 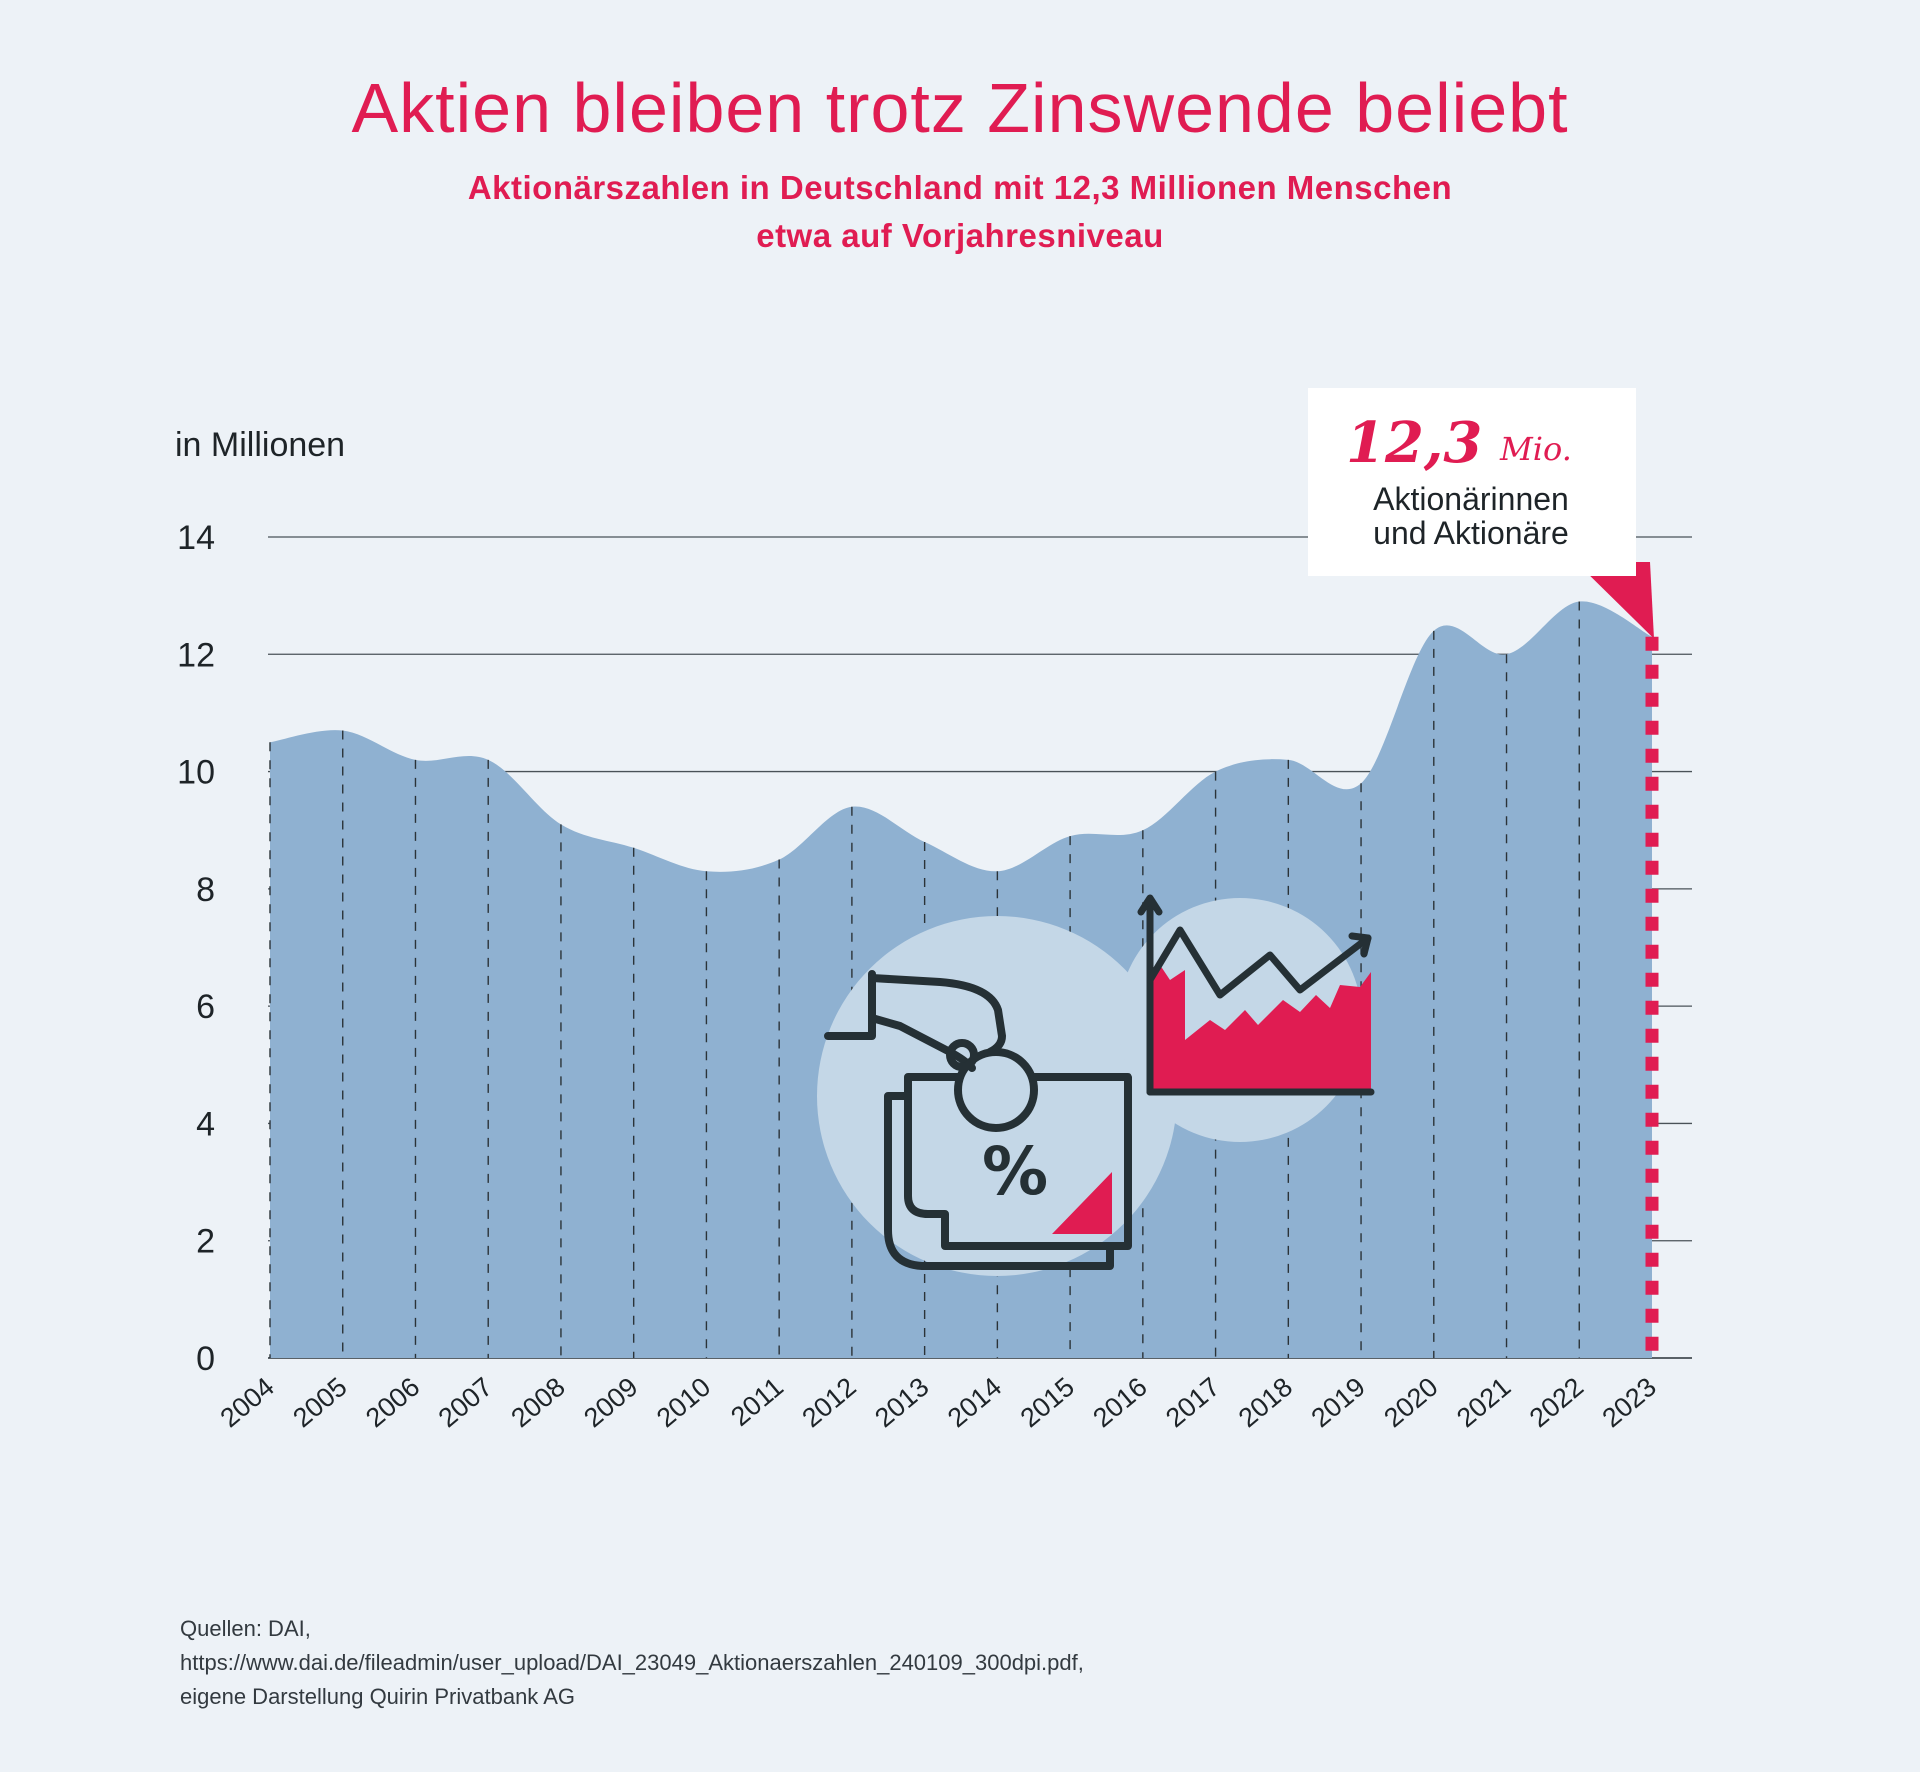 I want to click on percent-glyph: %, so click(x=1015, y=1171).